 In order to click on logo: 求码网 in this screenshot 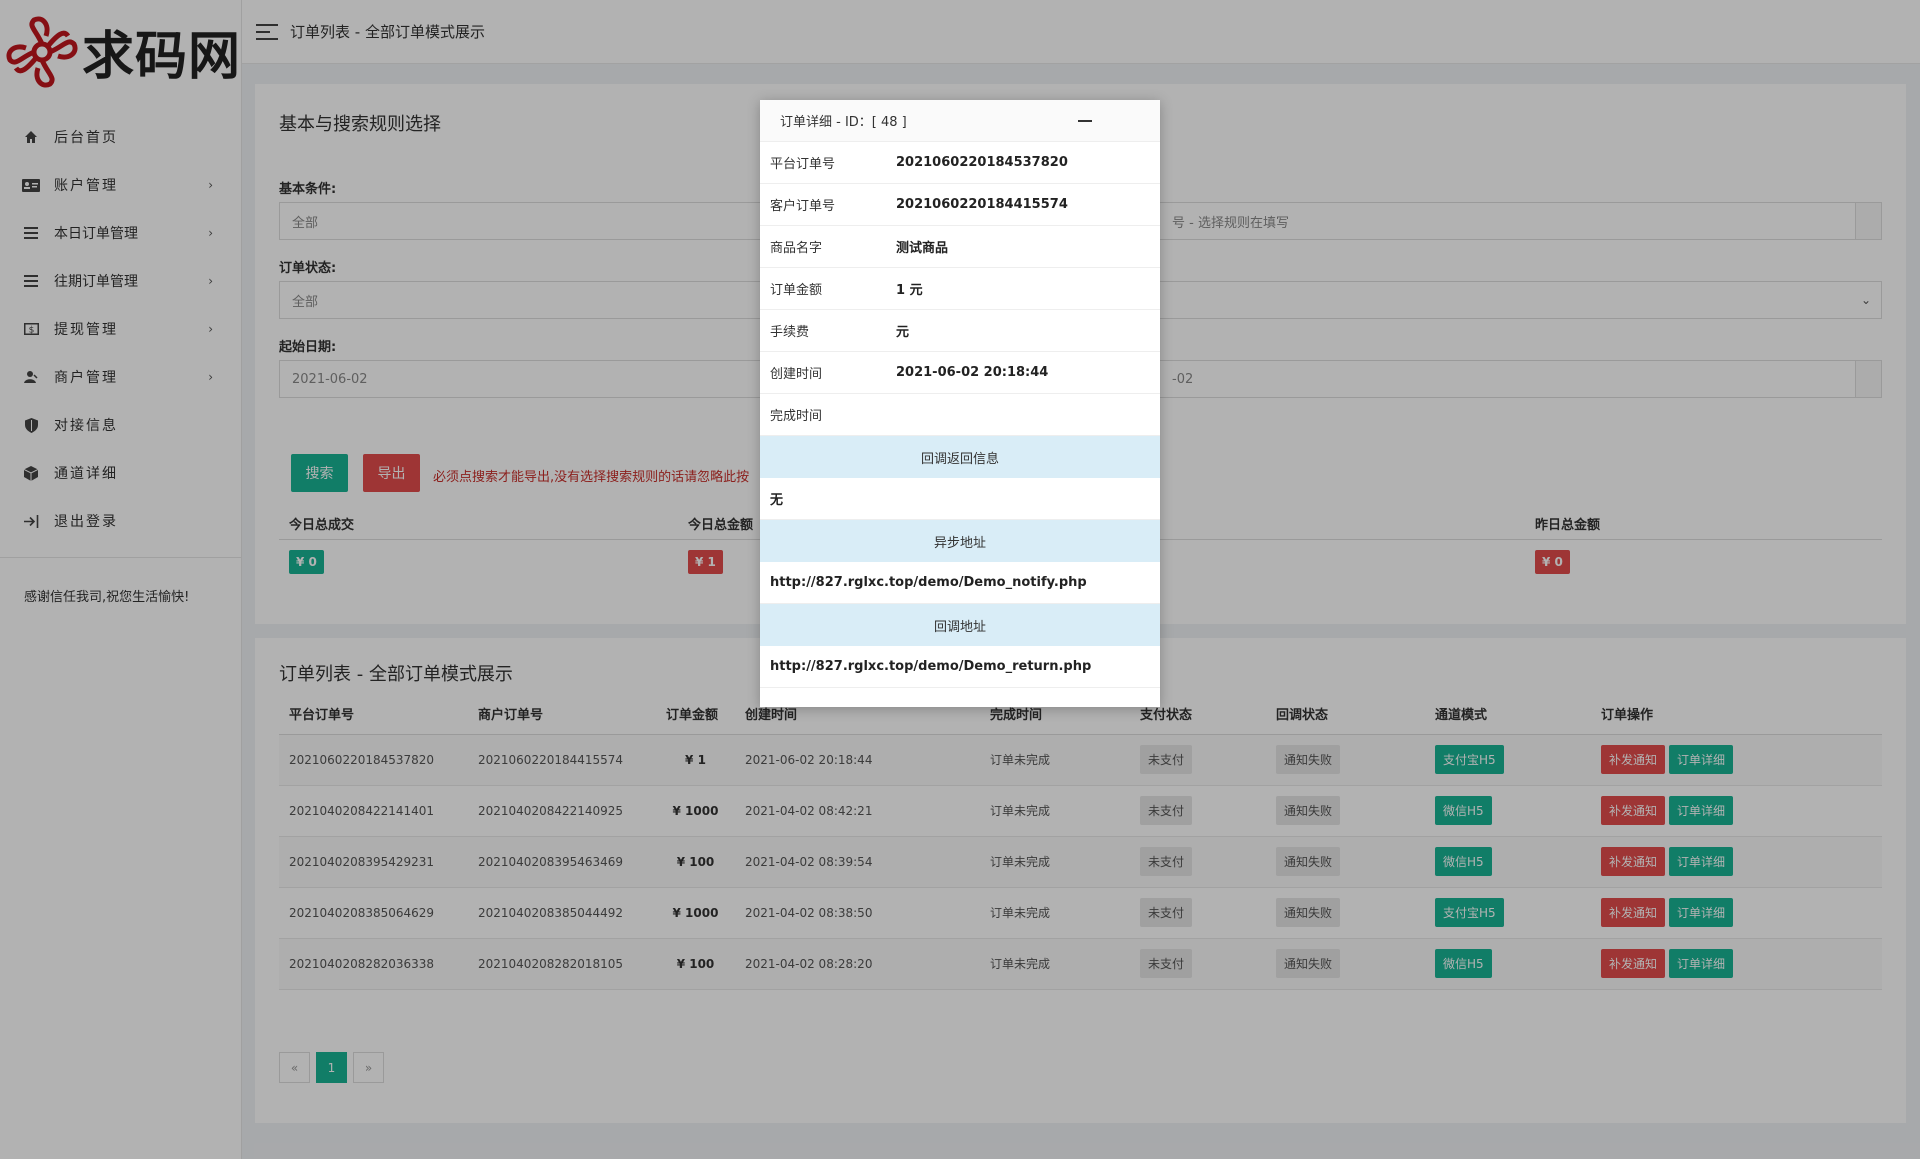, I will do `click(120, 51)`.